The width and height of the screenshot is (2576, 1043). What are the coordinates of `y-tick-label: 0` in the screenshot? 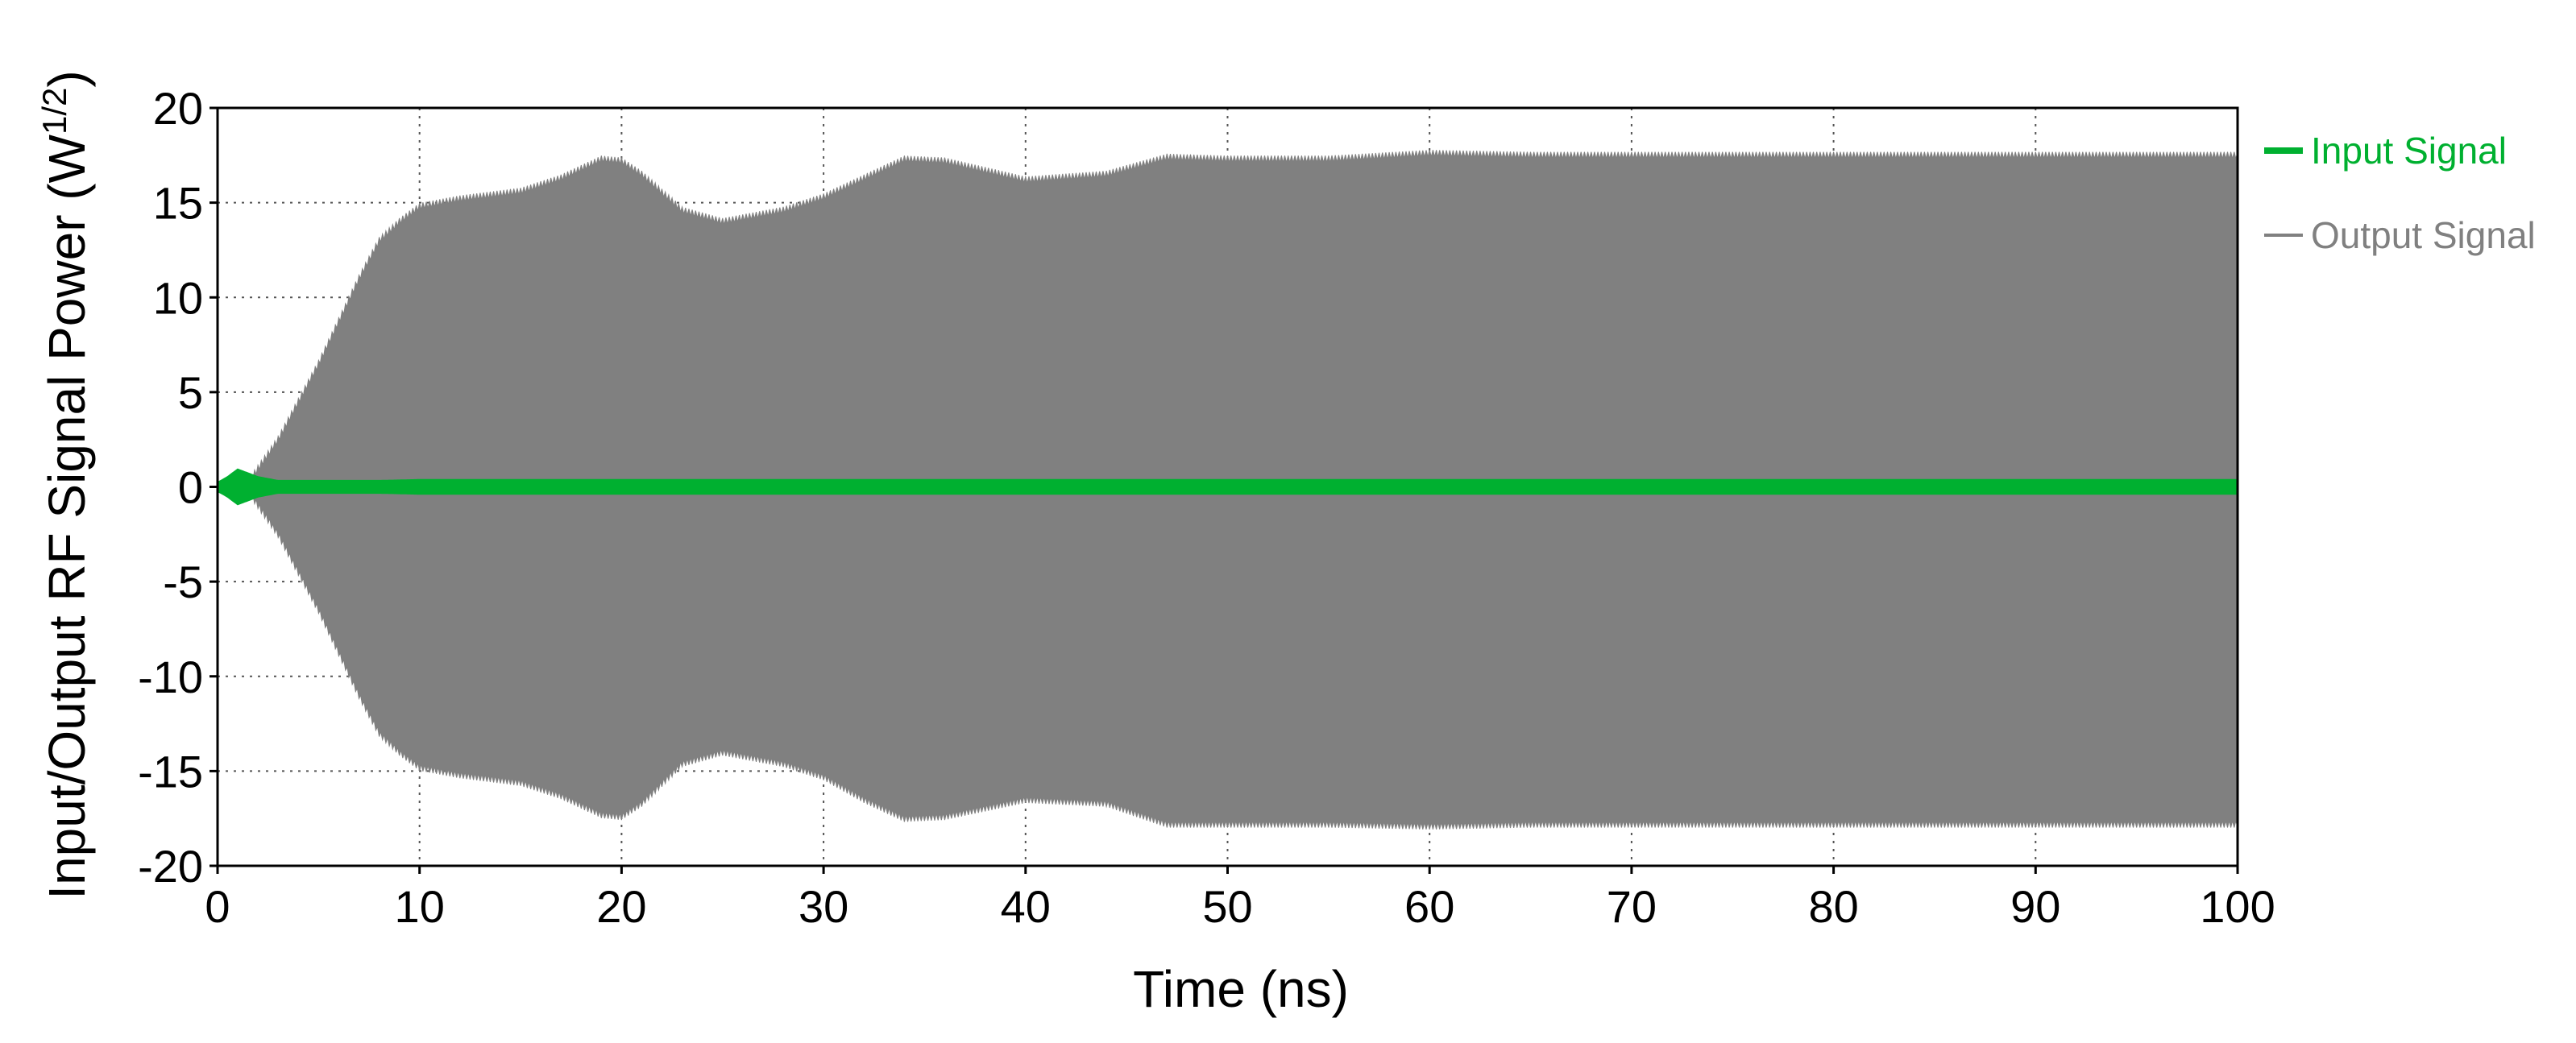 It's located at (190, 487).